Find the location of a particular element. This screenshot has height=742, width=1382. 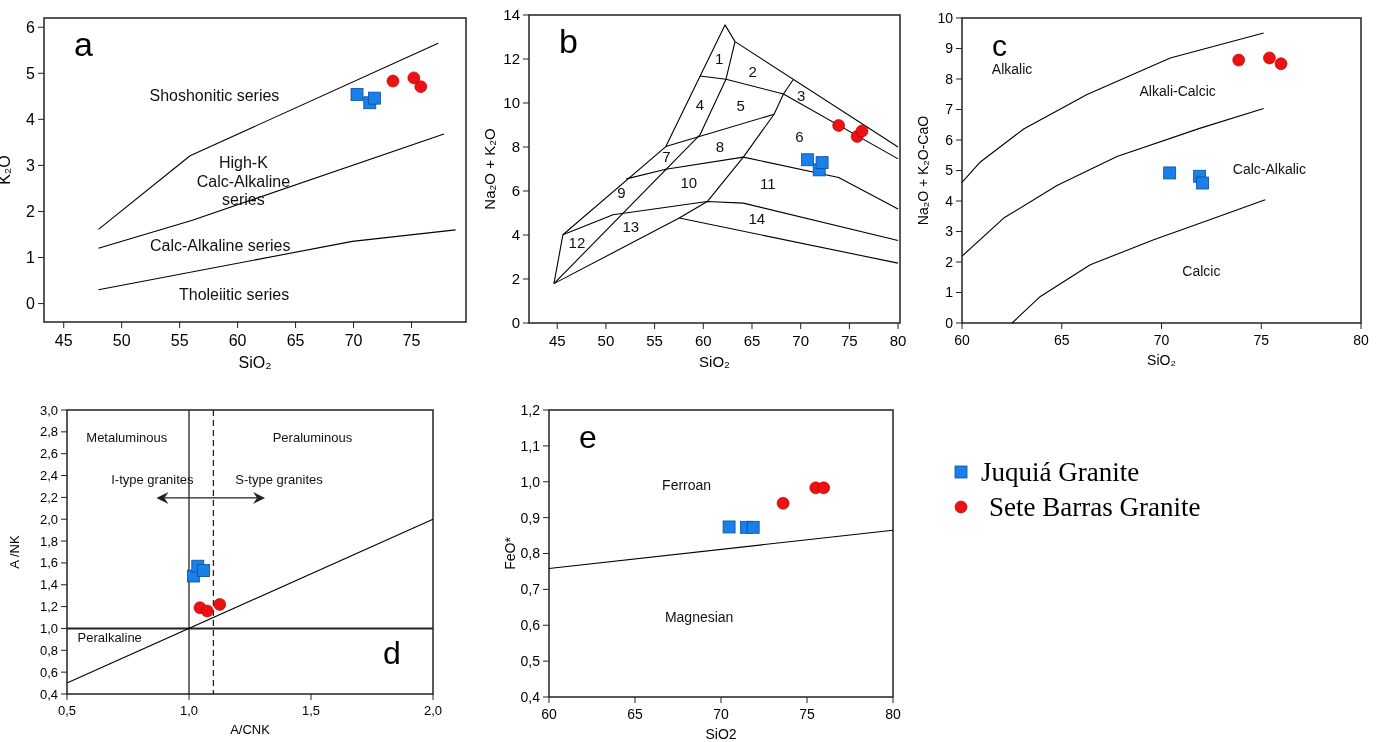

annotation: 5 is located at coordinates (740, 106).